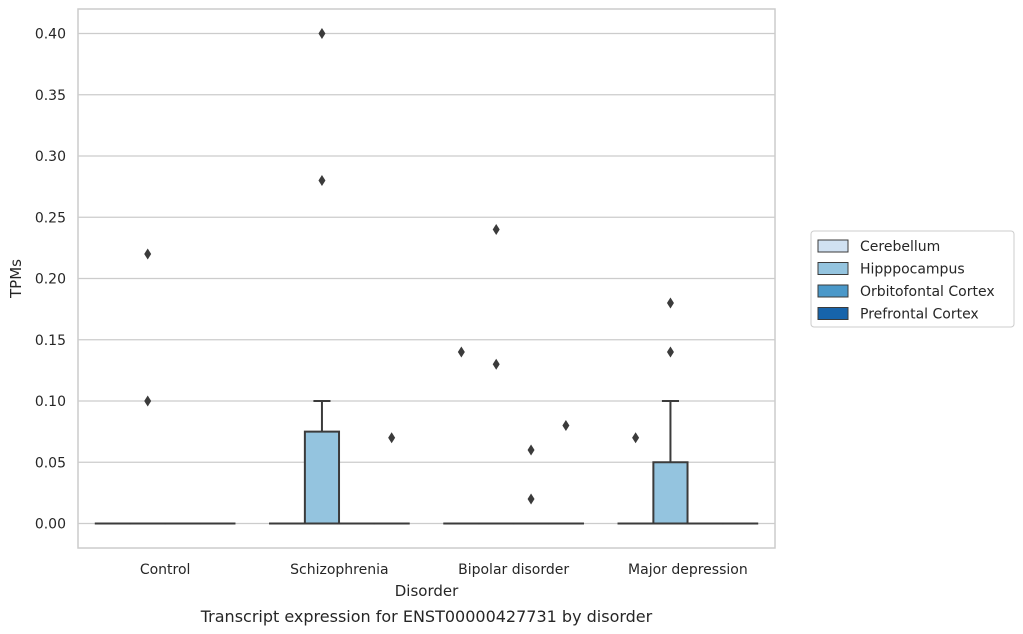 The image size is (1023, 634). I want to click on y-tick-label: 0.20, so click(50, 280).